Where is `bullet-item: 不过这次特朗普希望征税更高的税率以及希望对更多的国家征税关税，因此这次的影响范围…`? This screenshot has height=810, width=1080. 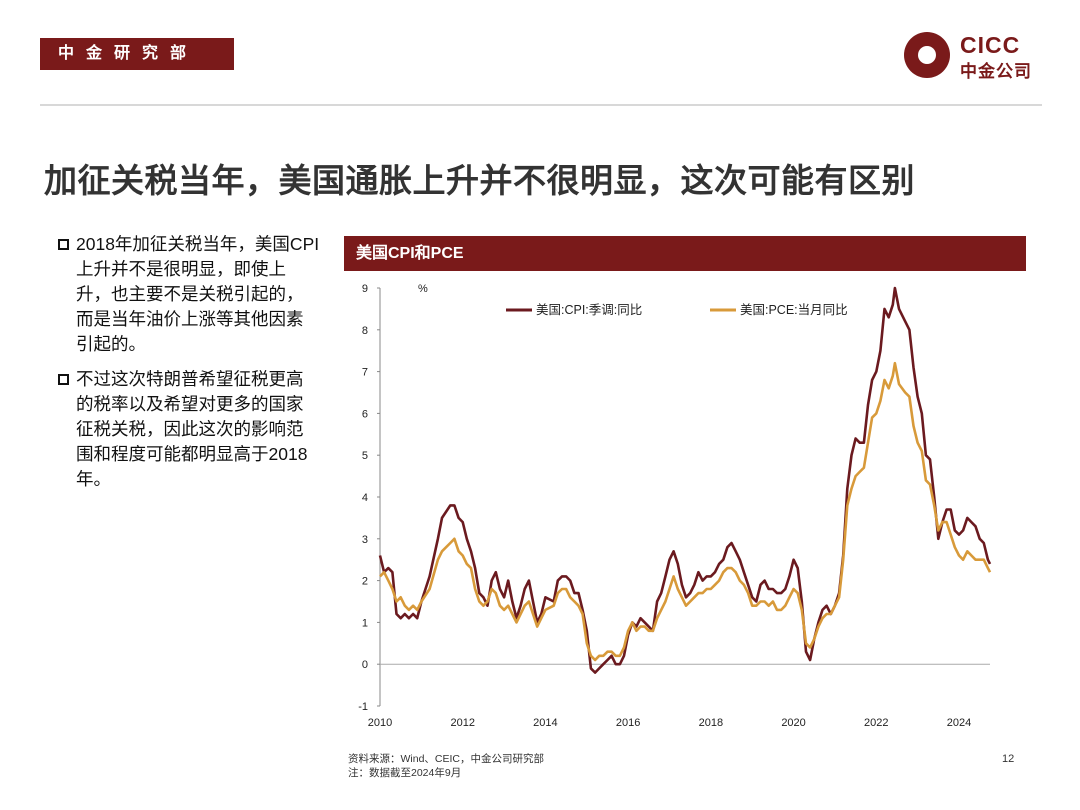 bullet-item: 不过这次特朗普希望征税更高的税率以及希望对更多的国家征税关税，因此这次的影响范围… is located at coordinates (189, 429).